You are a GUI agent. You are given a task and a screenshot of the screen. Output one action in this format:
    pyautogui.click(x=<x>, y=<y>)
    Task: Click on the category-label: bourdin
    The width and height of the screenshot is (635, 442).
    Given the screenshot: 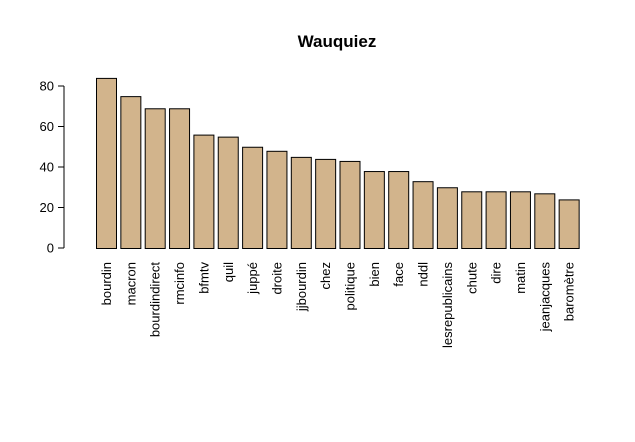 What is the action you would take?
    pyautogui.click(x=106, y=283)
    